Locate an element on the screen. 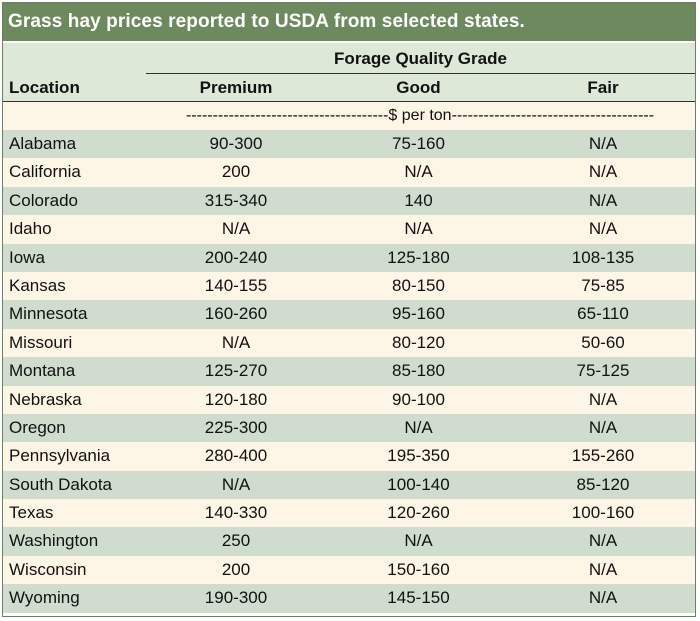 The width and height of the screenshot is (700, 621). cell-premium: 280-400 is located at coordinates (236, 456).